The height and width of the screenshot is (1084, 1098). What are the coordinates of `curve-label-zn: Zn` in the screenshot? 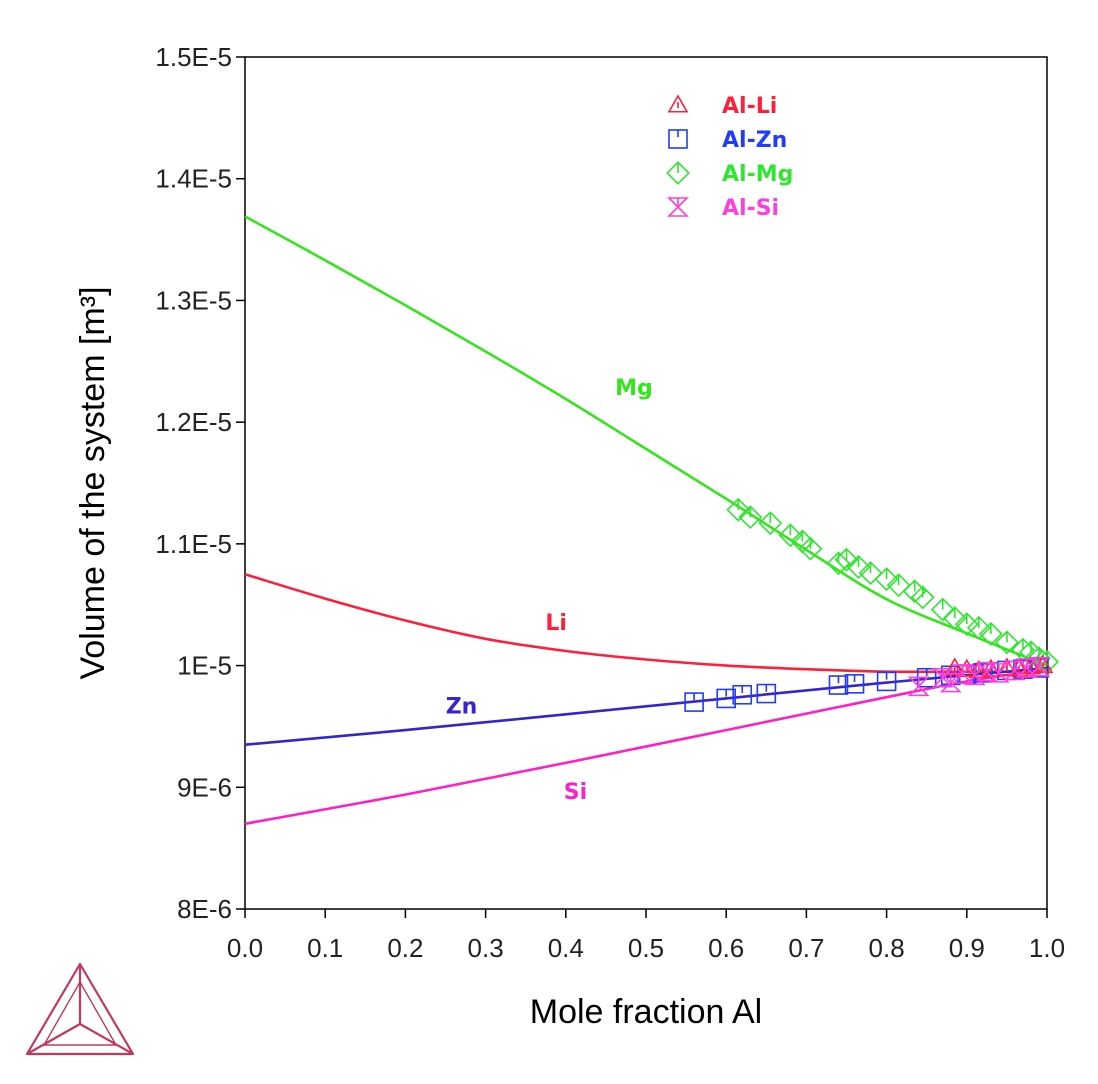 It's located at (462, 707).